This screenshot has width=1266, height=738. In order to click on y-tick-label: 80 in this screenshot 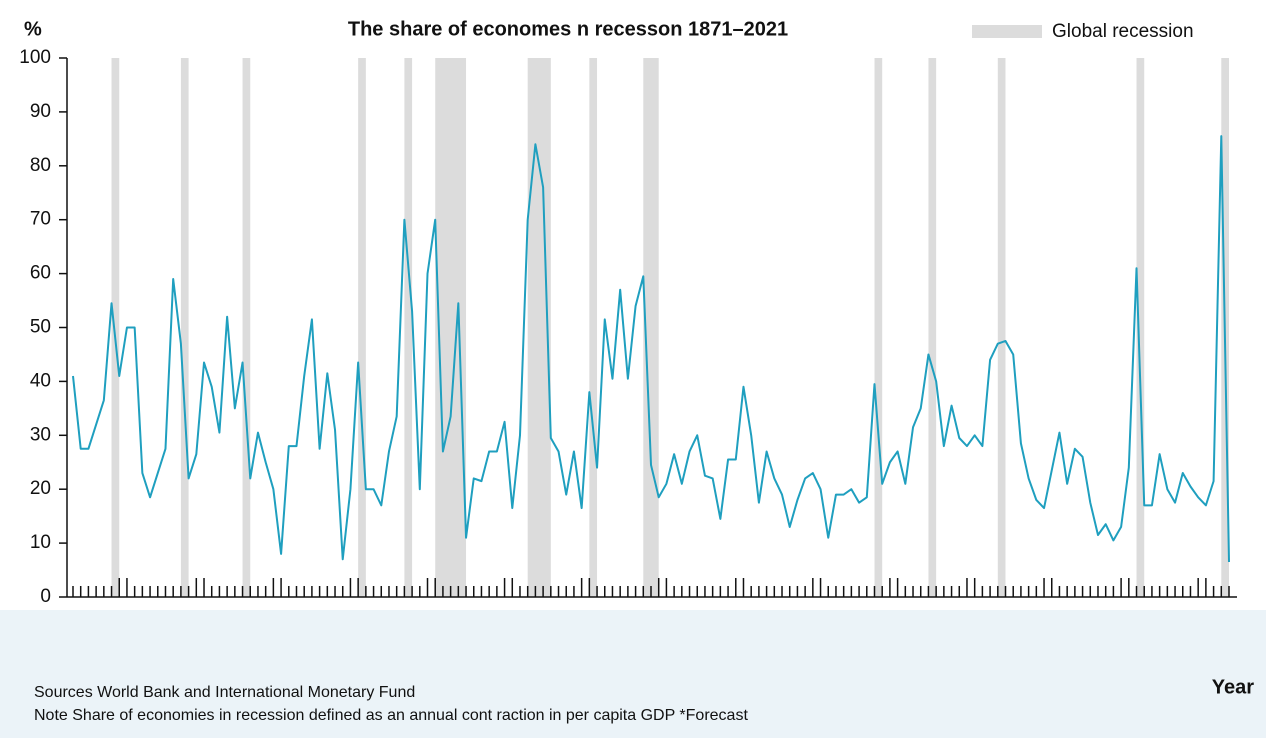, I will do `click(40, 165)`.